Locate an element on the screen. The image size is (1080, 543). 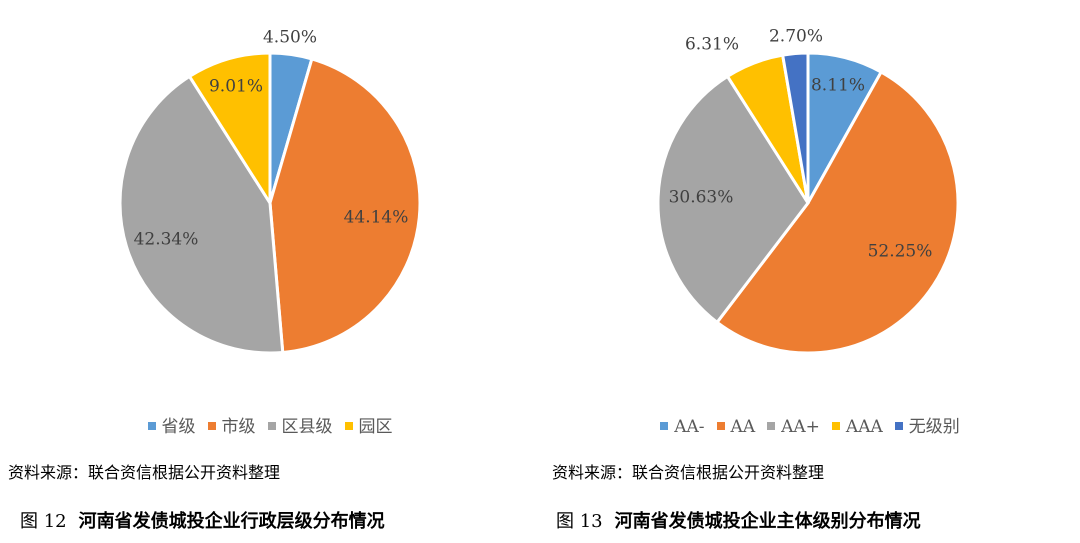
data-label: 2.70% is located at coordinates (796, 37).